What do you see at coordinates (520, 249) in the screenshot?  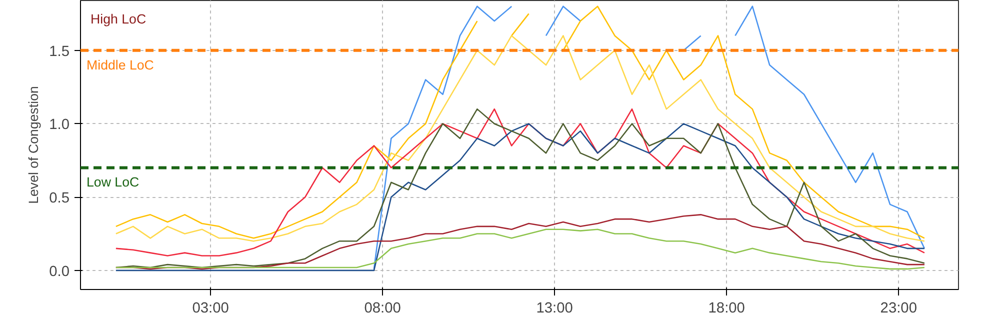 I see `line-series` at bounding box center [520, 249].